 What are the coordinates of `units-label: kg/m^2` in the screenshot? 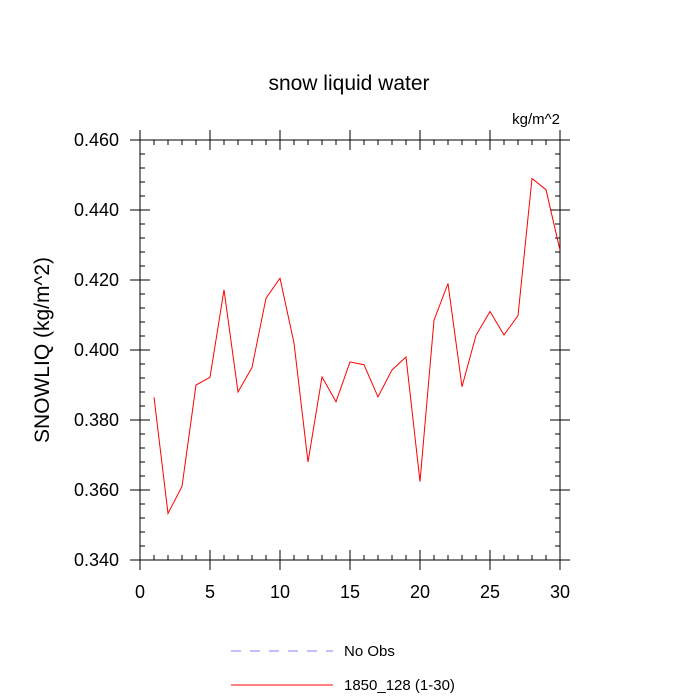 It's located at (536, 119).